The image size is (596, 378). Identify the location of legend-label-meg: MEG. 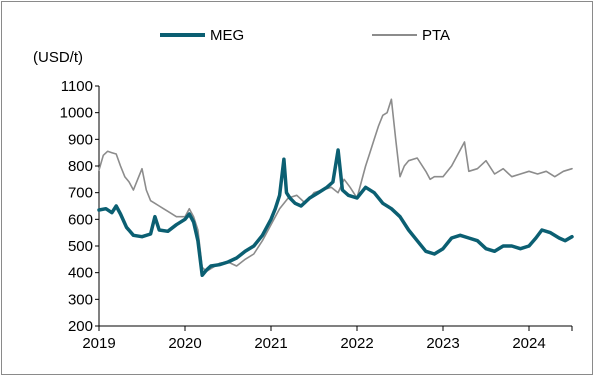
(227, 35).